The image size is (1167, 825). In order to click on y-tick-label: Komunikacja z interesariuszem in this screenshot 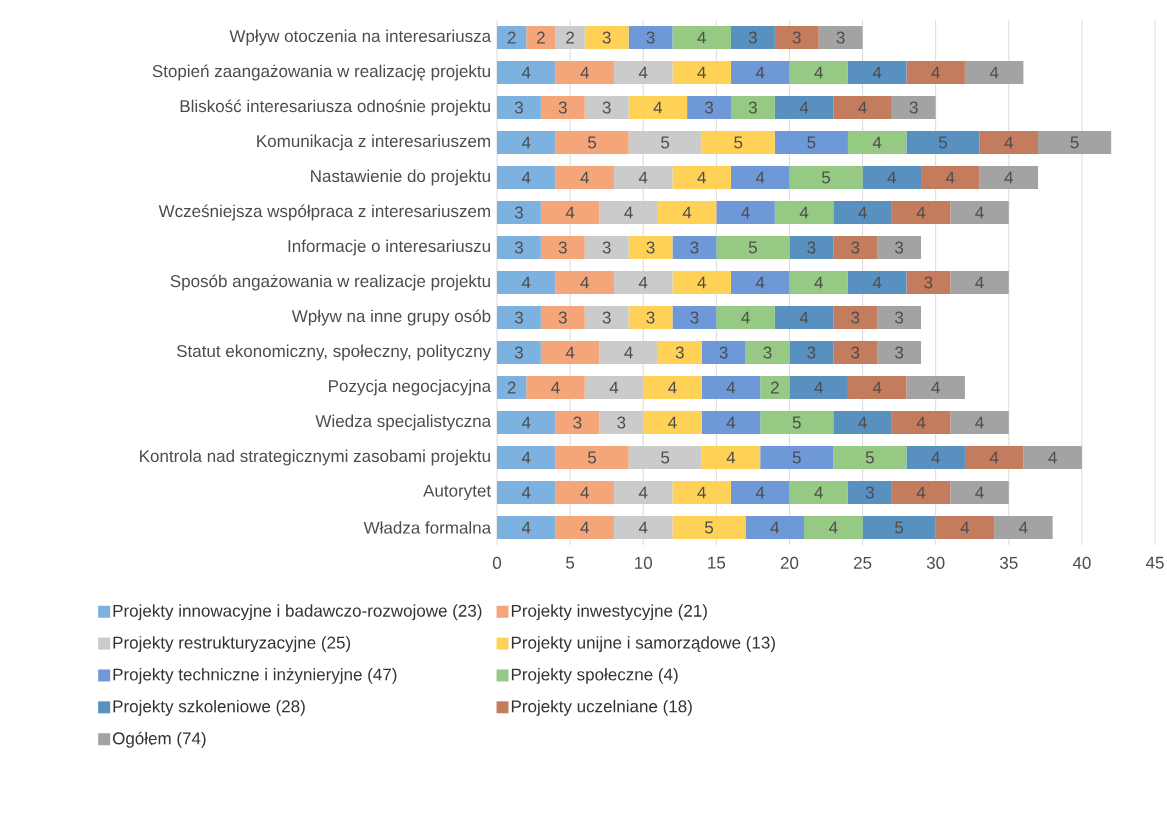, I will do `click(373, 142)`.